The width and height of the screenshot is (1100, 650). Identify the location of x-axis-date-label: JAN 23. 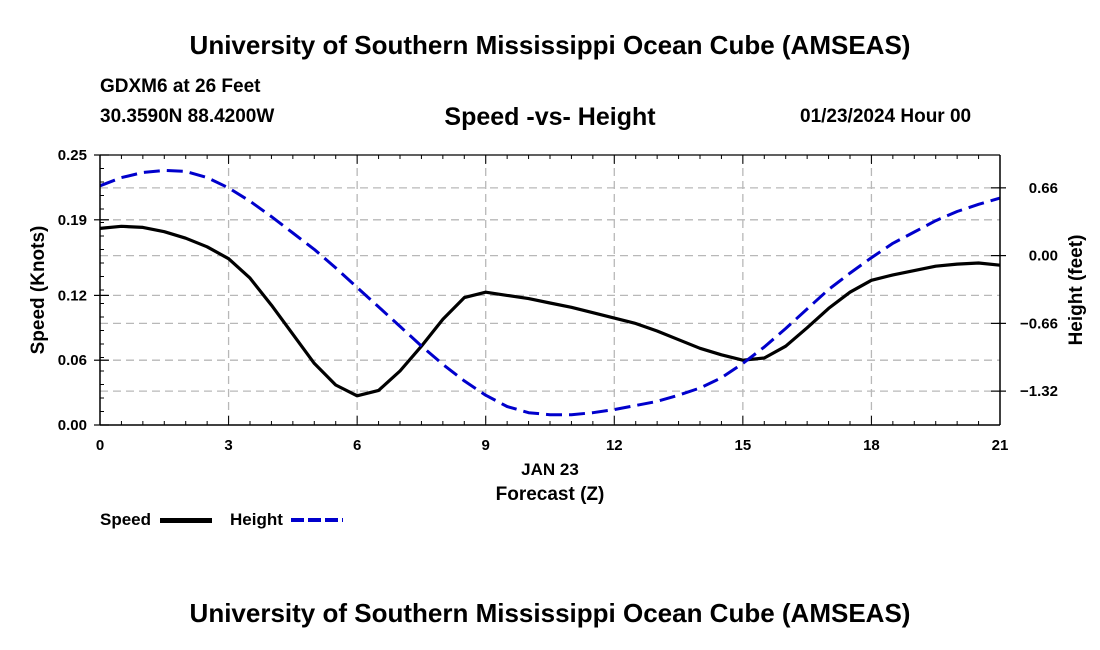
(550, 469).